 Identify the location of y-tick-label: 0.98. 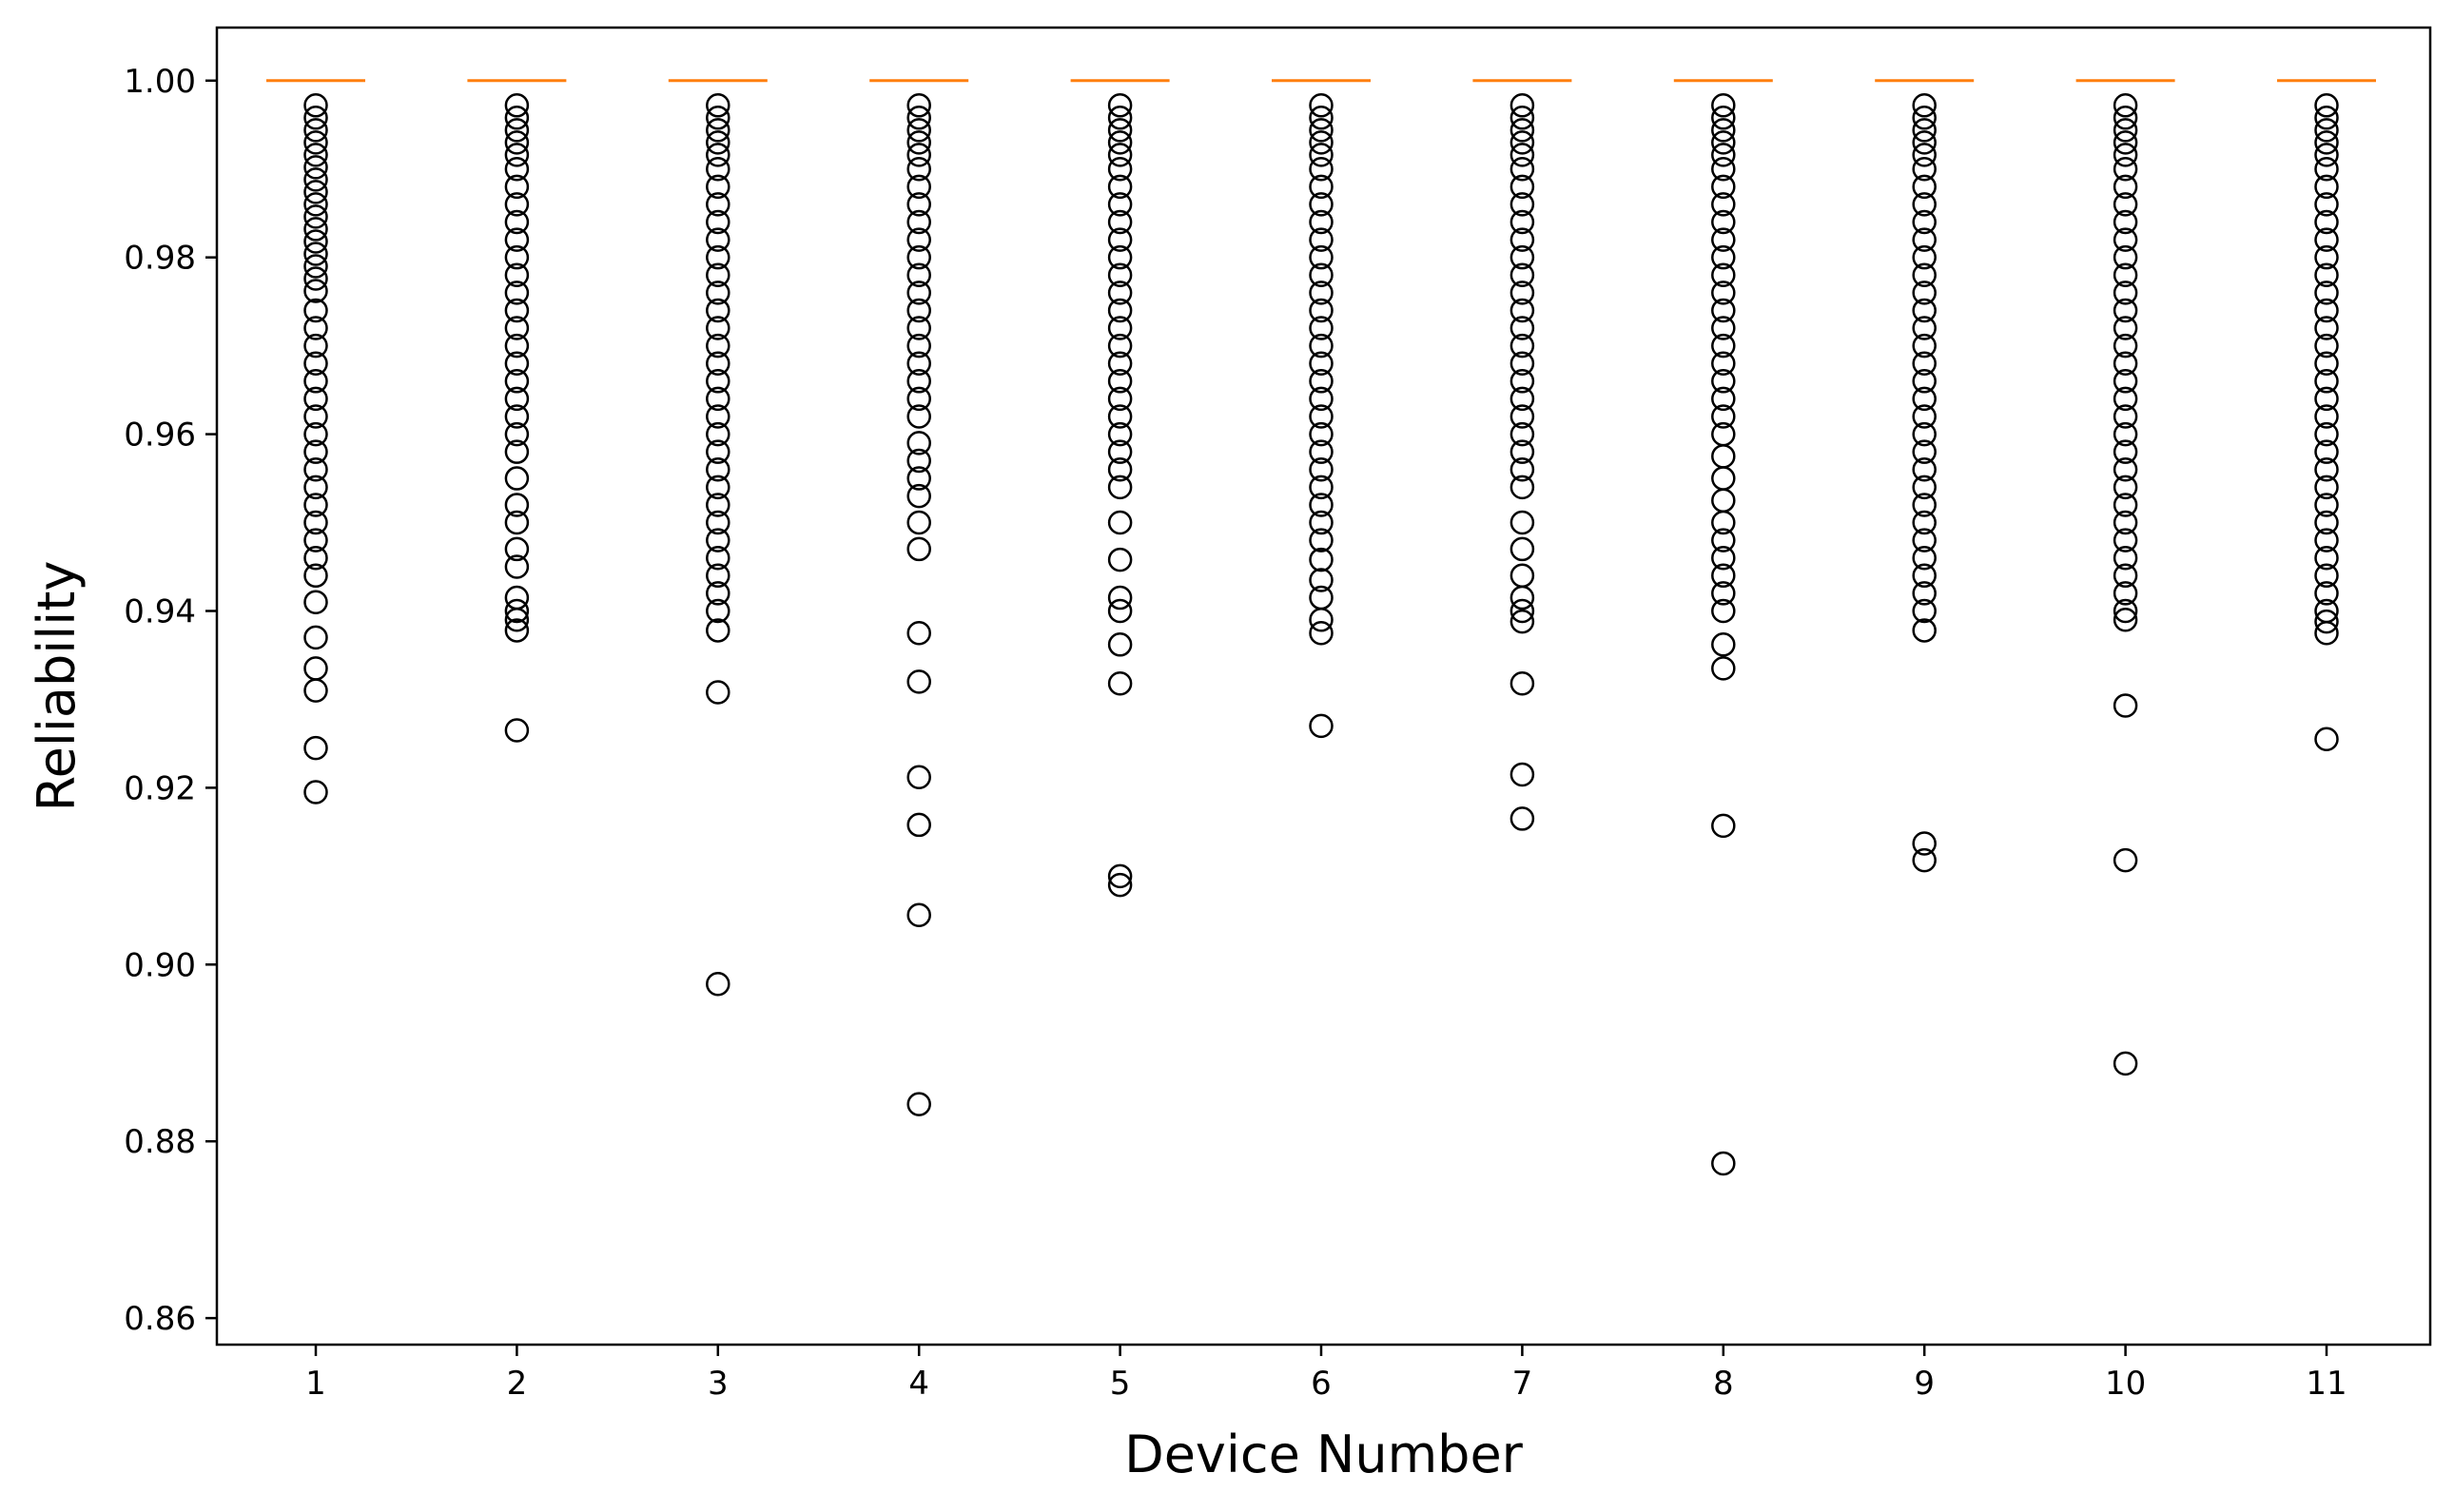
(160, 259).